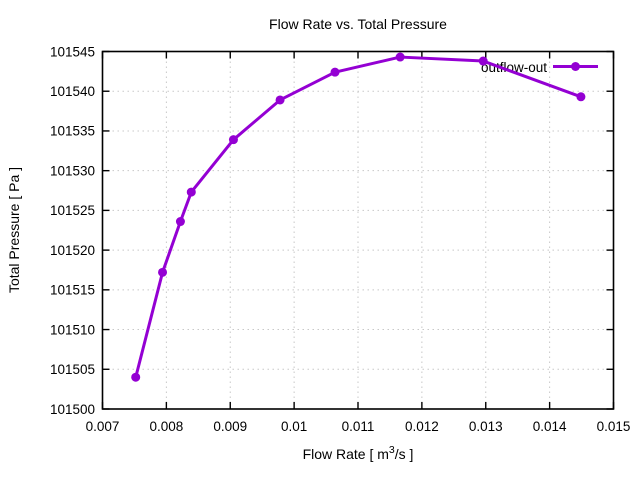 This screenshot has height=480, width=640. Describe the element at coordinates (358, 24) in the screenshot. I see `chart-title: Flow Rate vs. Total Pressure` at that location.